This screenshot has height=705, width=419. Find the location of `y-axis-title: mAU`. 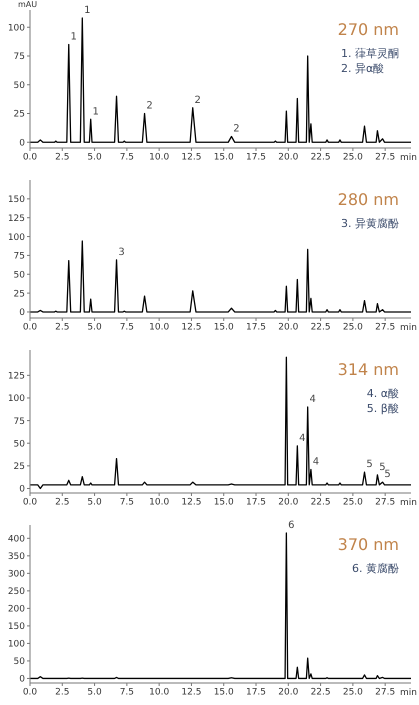

y-axis-title: mAU is located at coordinates (28, 4).